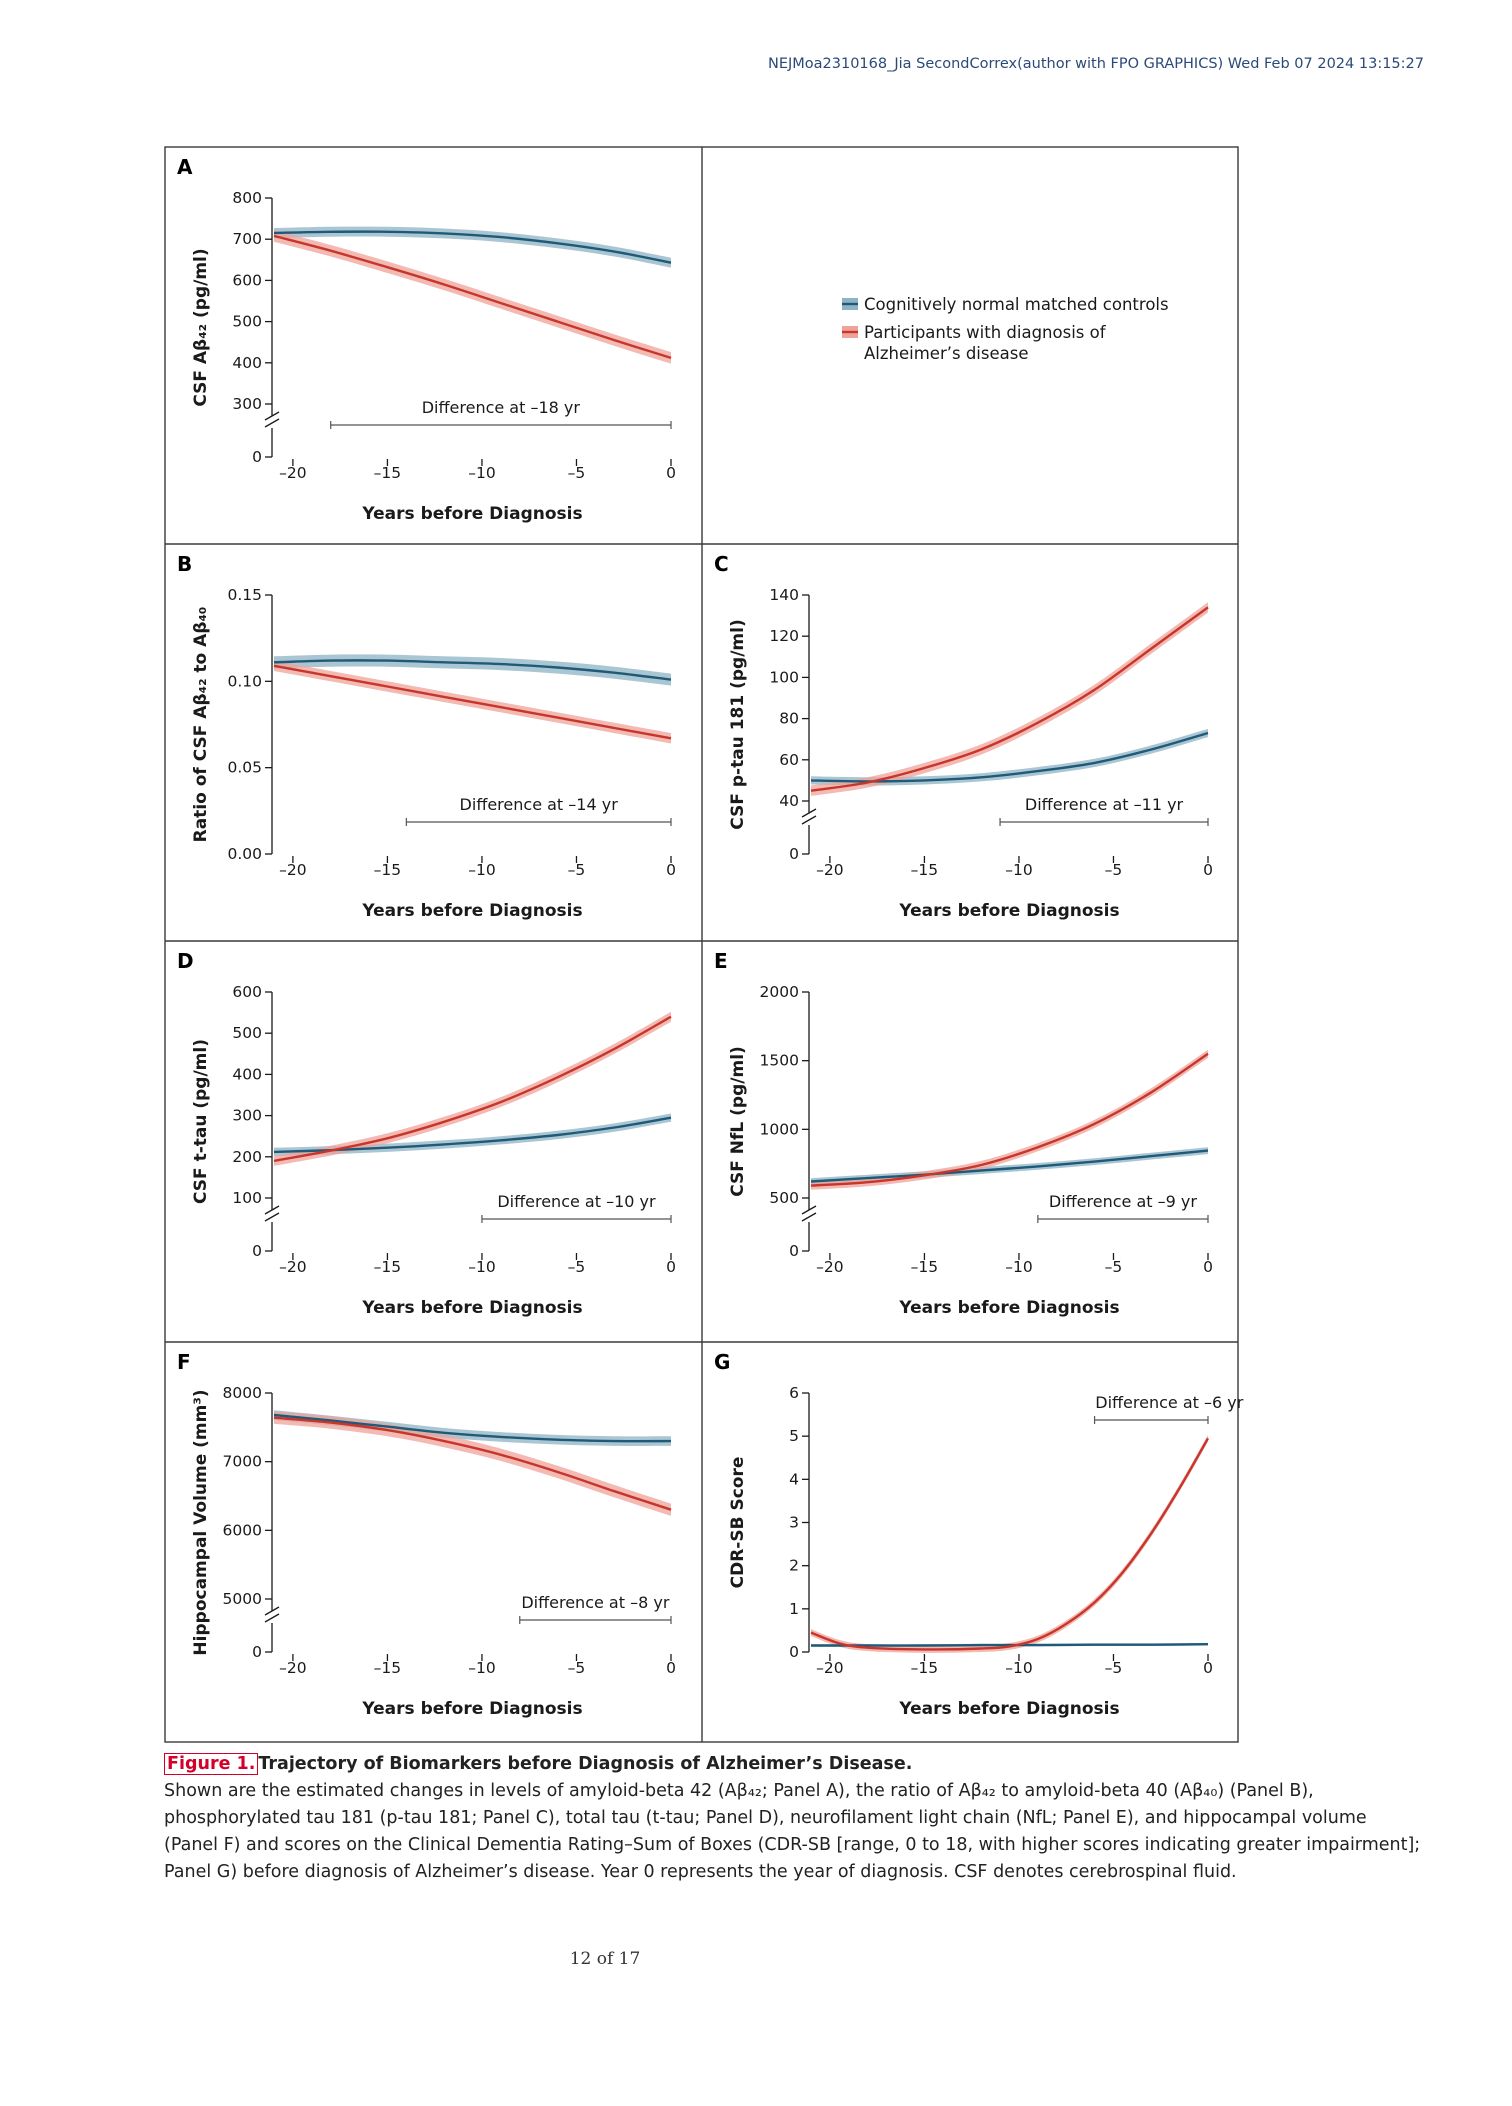  Describe the element at coordinates (794, 1436) in the screenshot. I see `y-tick-label: 5` at that location.